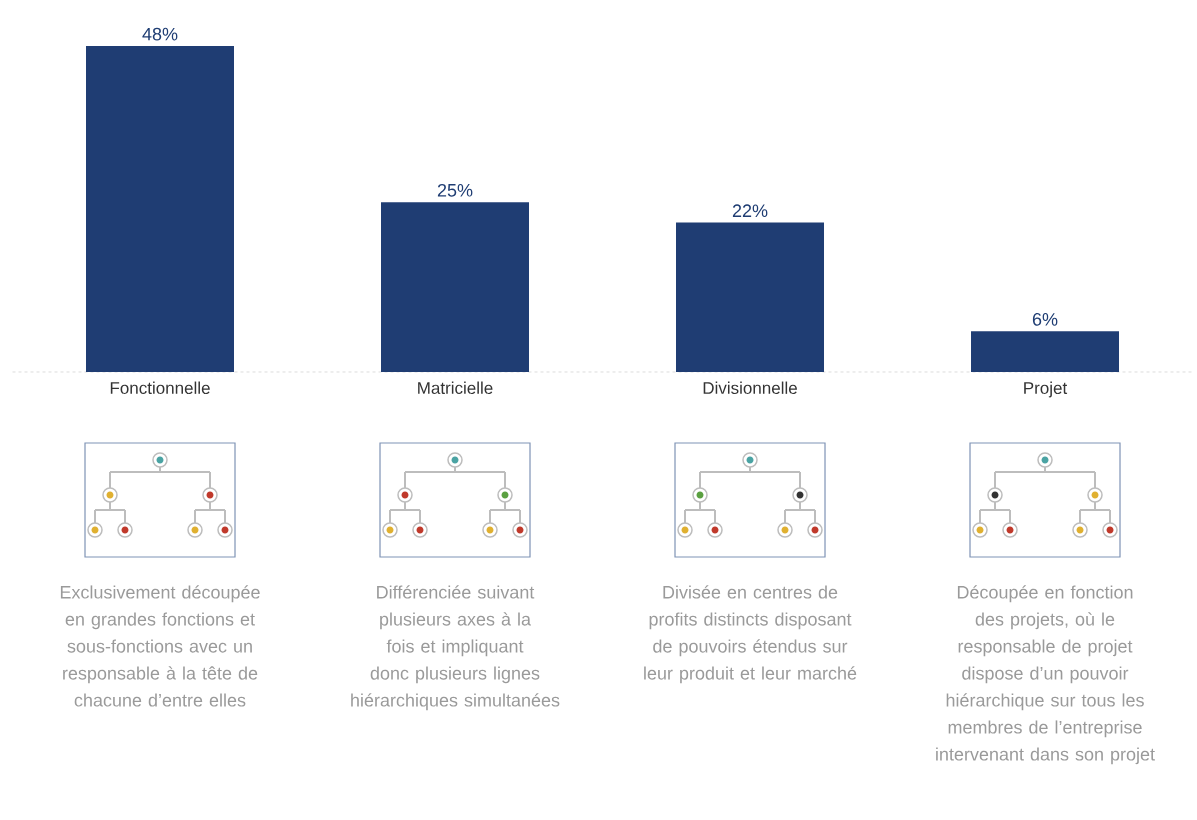 The height and width of the screenshot is (820, 1197). What do you see at coordinates (1045, 675) in the screenshot?
I see `text: Découpée en fonction des projets, où le responsable de projet dispose d’un pouvoir hiérarchique sur tous les membres de l’entreprise intervenant dans son projet` at bounding box center [1045, 675].